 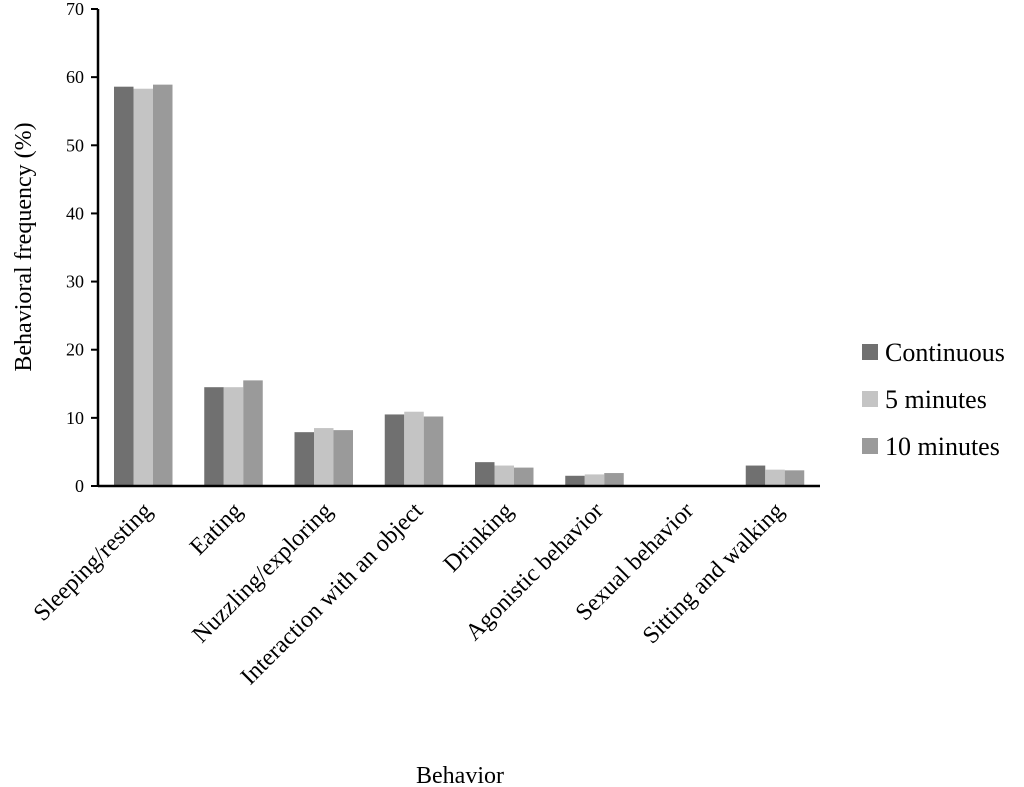 What do you see at coordinates (942, 446) in the screenshot?
I see `legend-label: 10 minutes` at bounding box center [942, 446].